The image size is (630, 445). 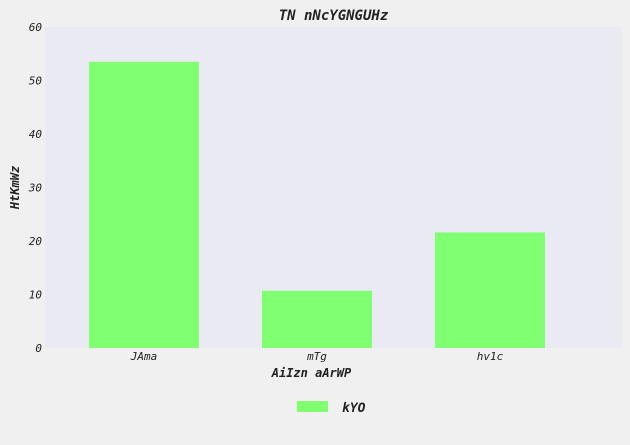 I want to click on x-tick-label: hv1c, so click(x=490, y=356).